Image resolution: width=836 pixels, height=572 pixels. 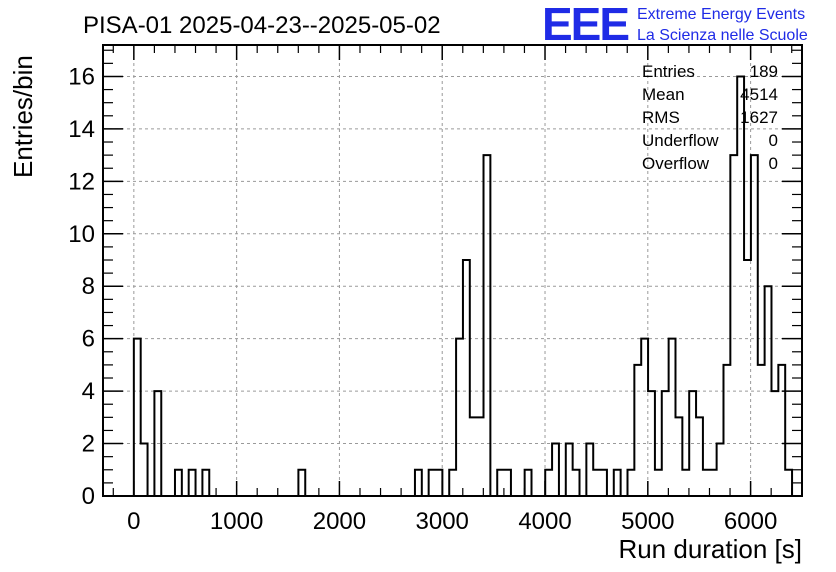 What do you see at coordinates (88, 339) in the screenshot?
I see `y-tick-label: 6` at bounding box center [88, 339].